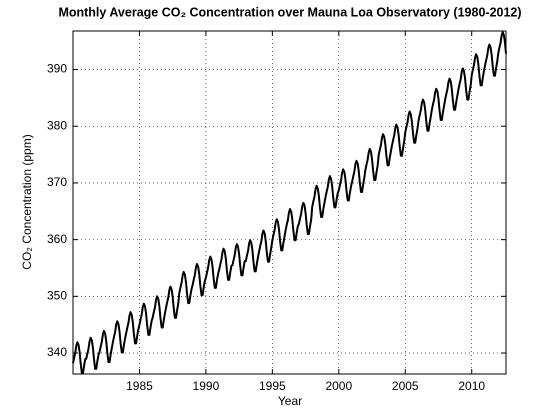 This screenshot has width=560, height=420. I want to click on y-tick-label: 380, so click(57, 125).